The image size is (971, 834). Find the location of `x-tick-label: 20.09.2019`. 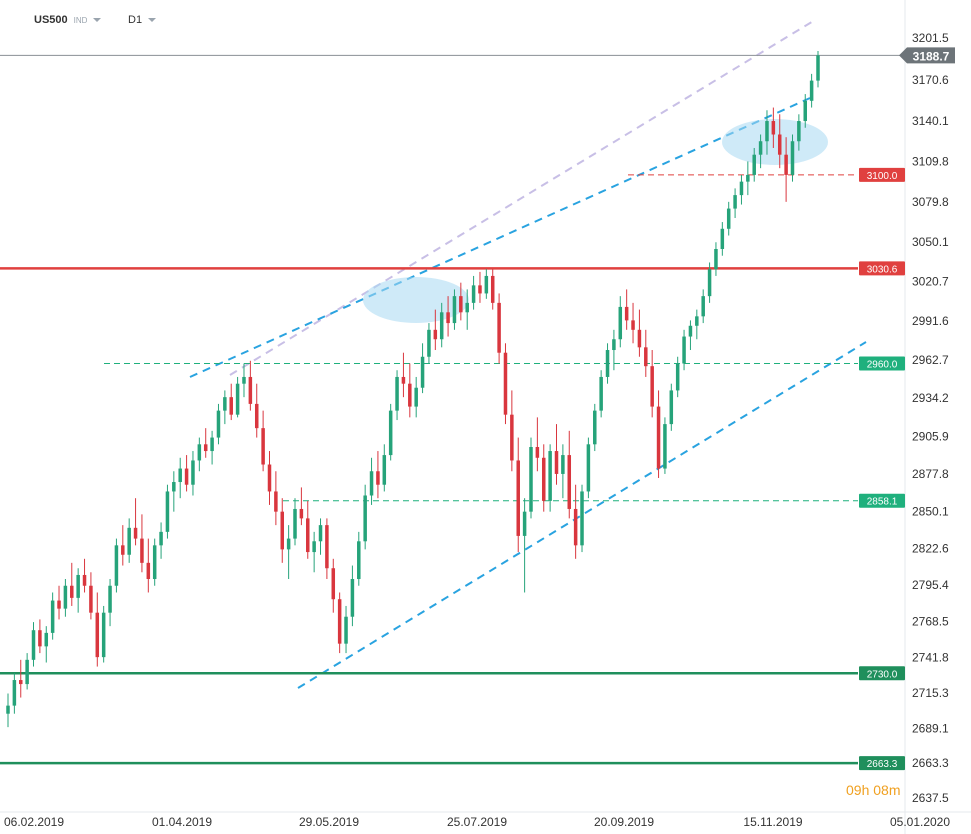

x-tick-label: 20.09.2019 is located at coordinates (624, 822).